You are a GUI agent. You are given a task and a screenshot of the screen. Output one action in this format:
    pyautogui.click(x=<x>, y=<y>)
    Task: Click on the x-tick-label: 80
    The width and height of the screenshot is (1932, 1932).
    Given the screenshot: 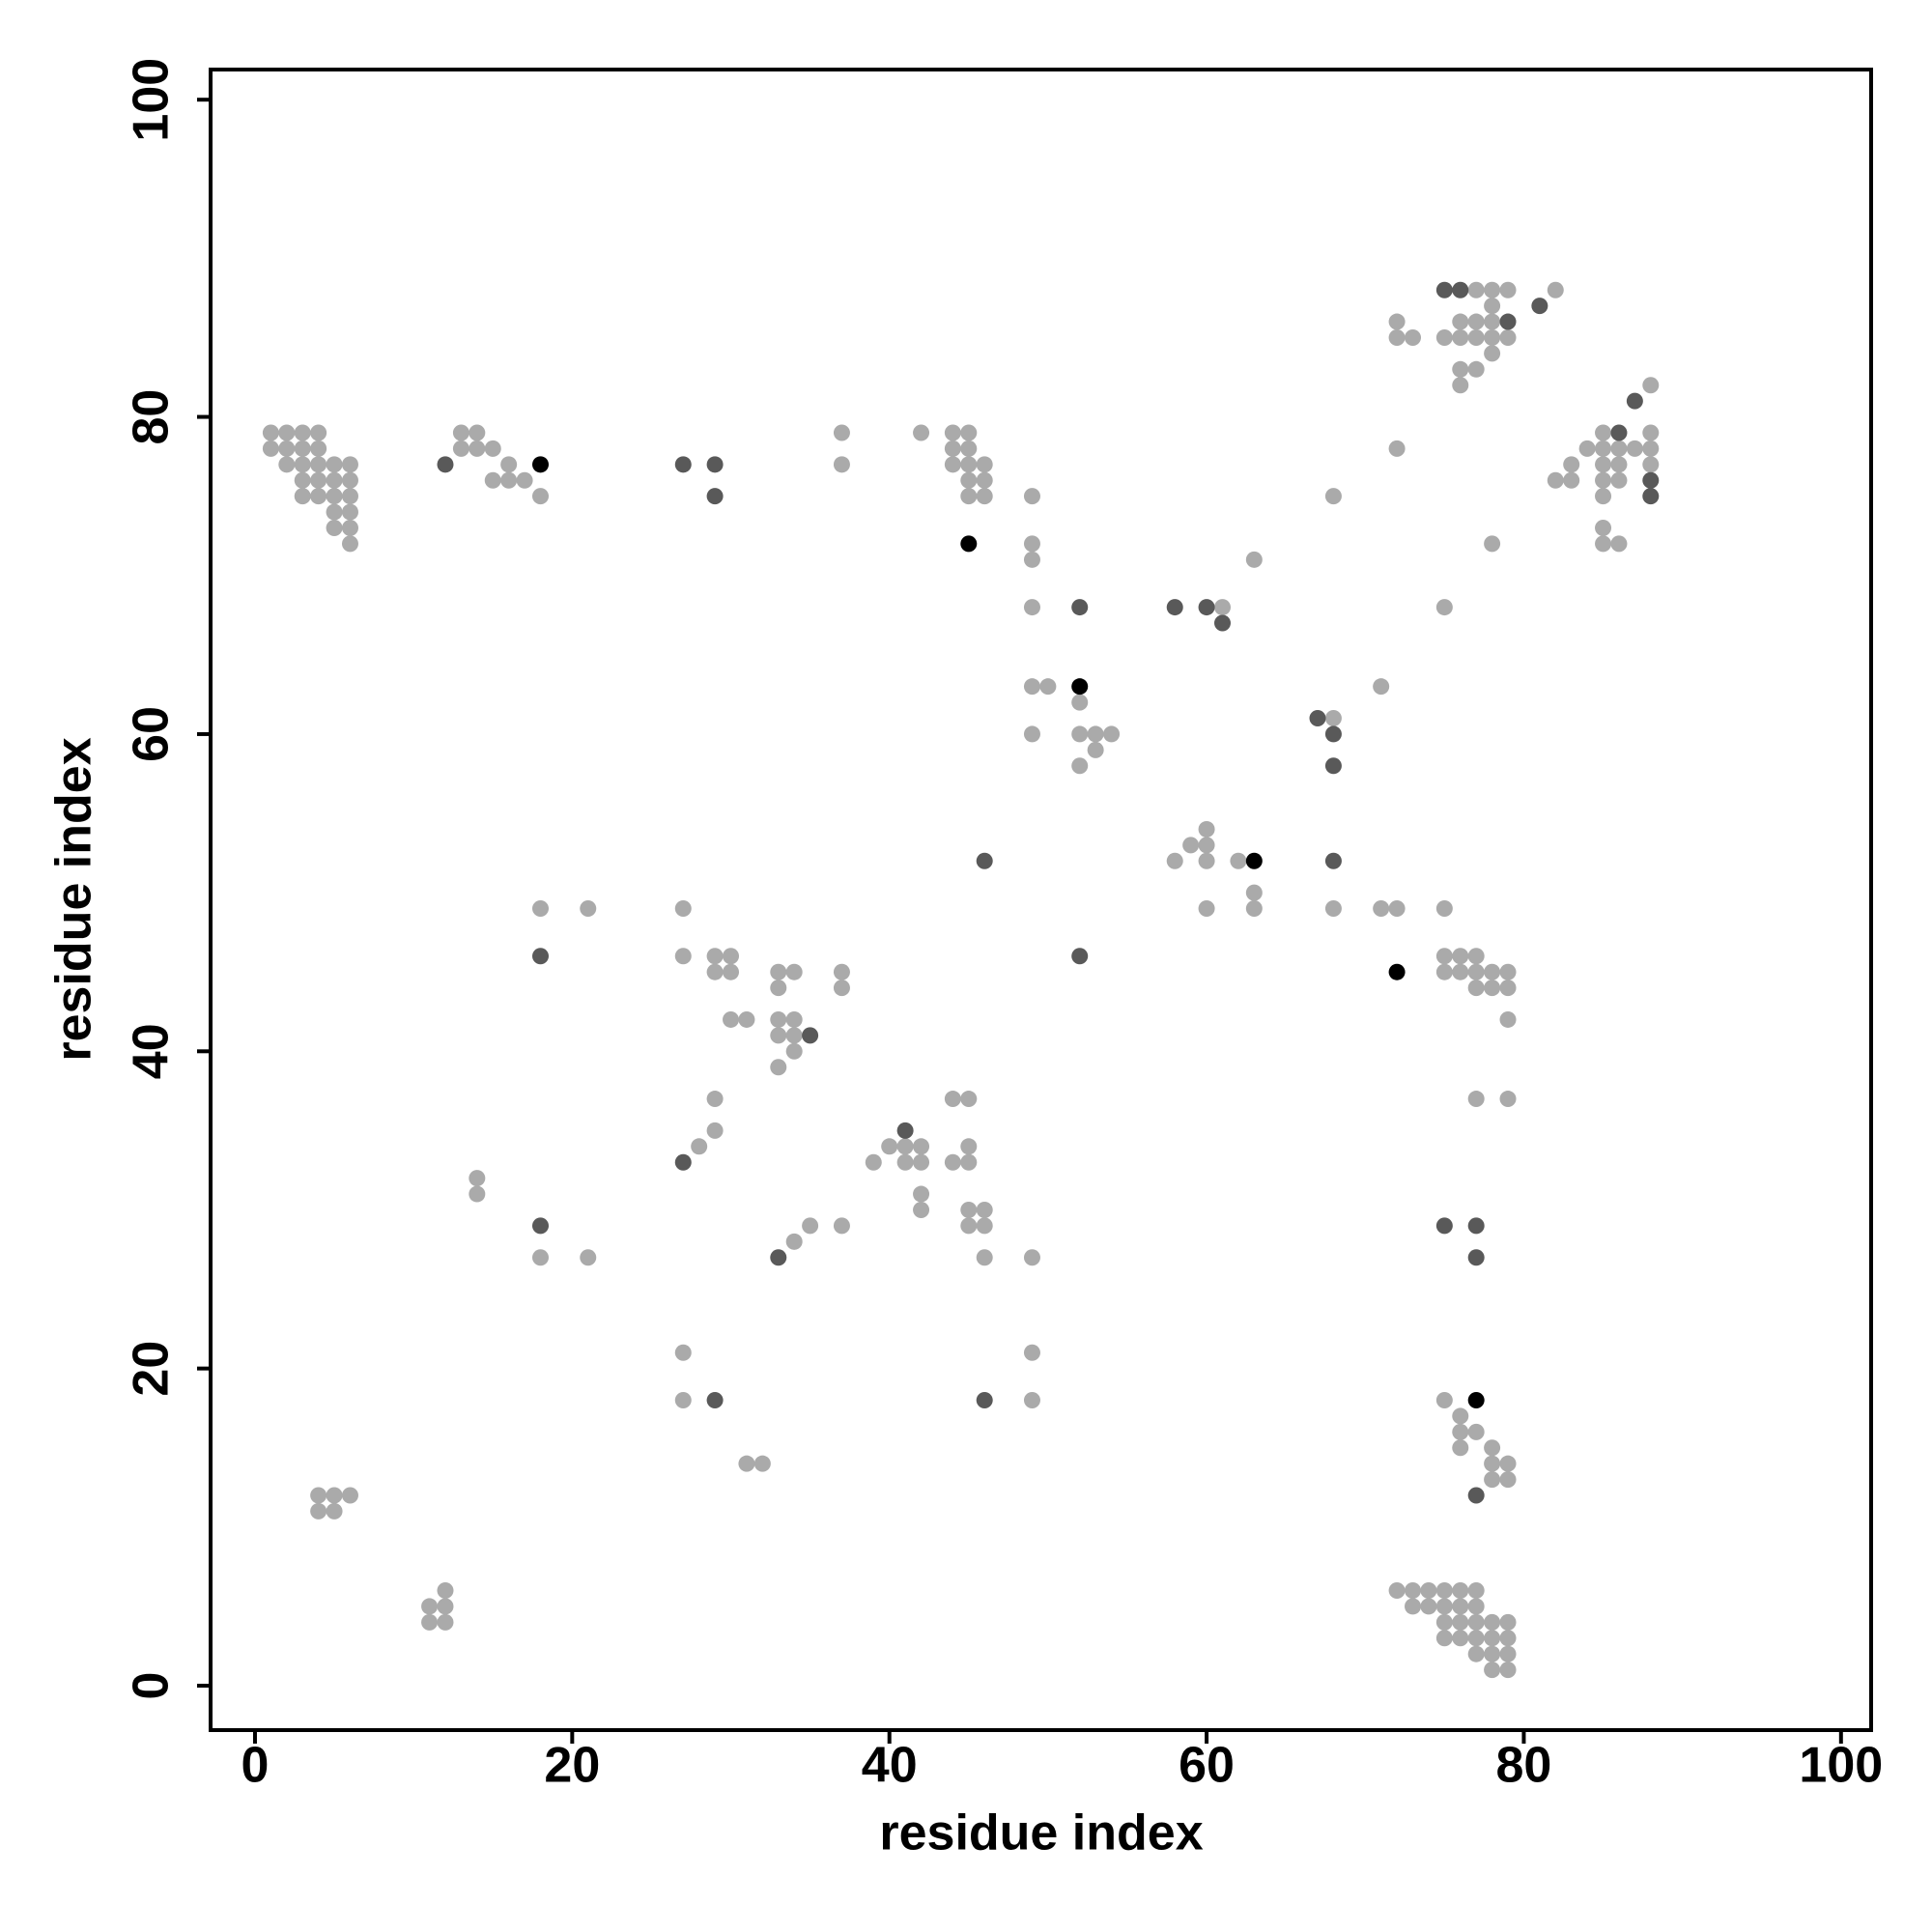 What is the action you would take?
    pyautogui.click(x=1524, y=1766)
    